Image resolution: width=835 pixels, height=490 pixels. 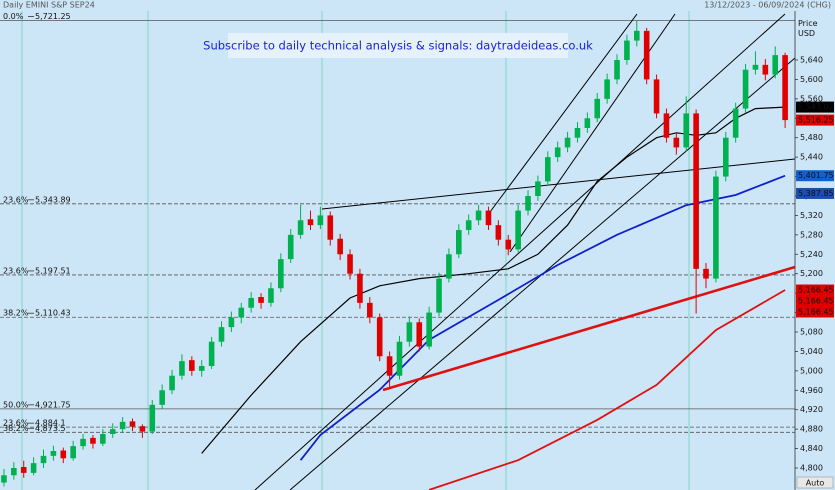 What do you see at coordinates (13, 16) in the screenshot?
I see `fib-label: 0.0%` at bounding box center [13, 16].